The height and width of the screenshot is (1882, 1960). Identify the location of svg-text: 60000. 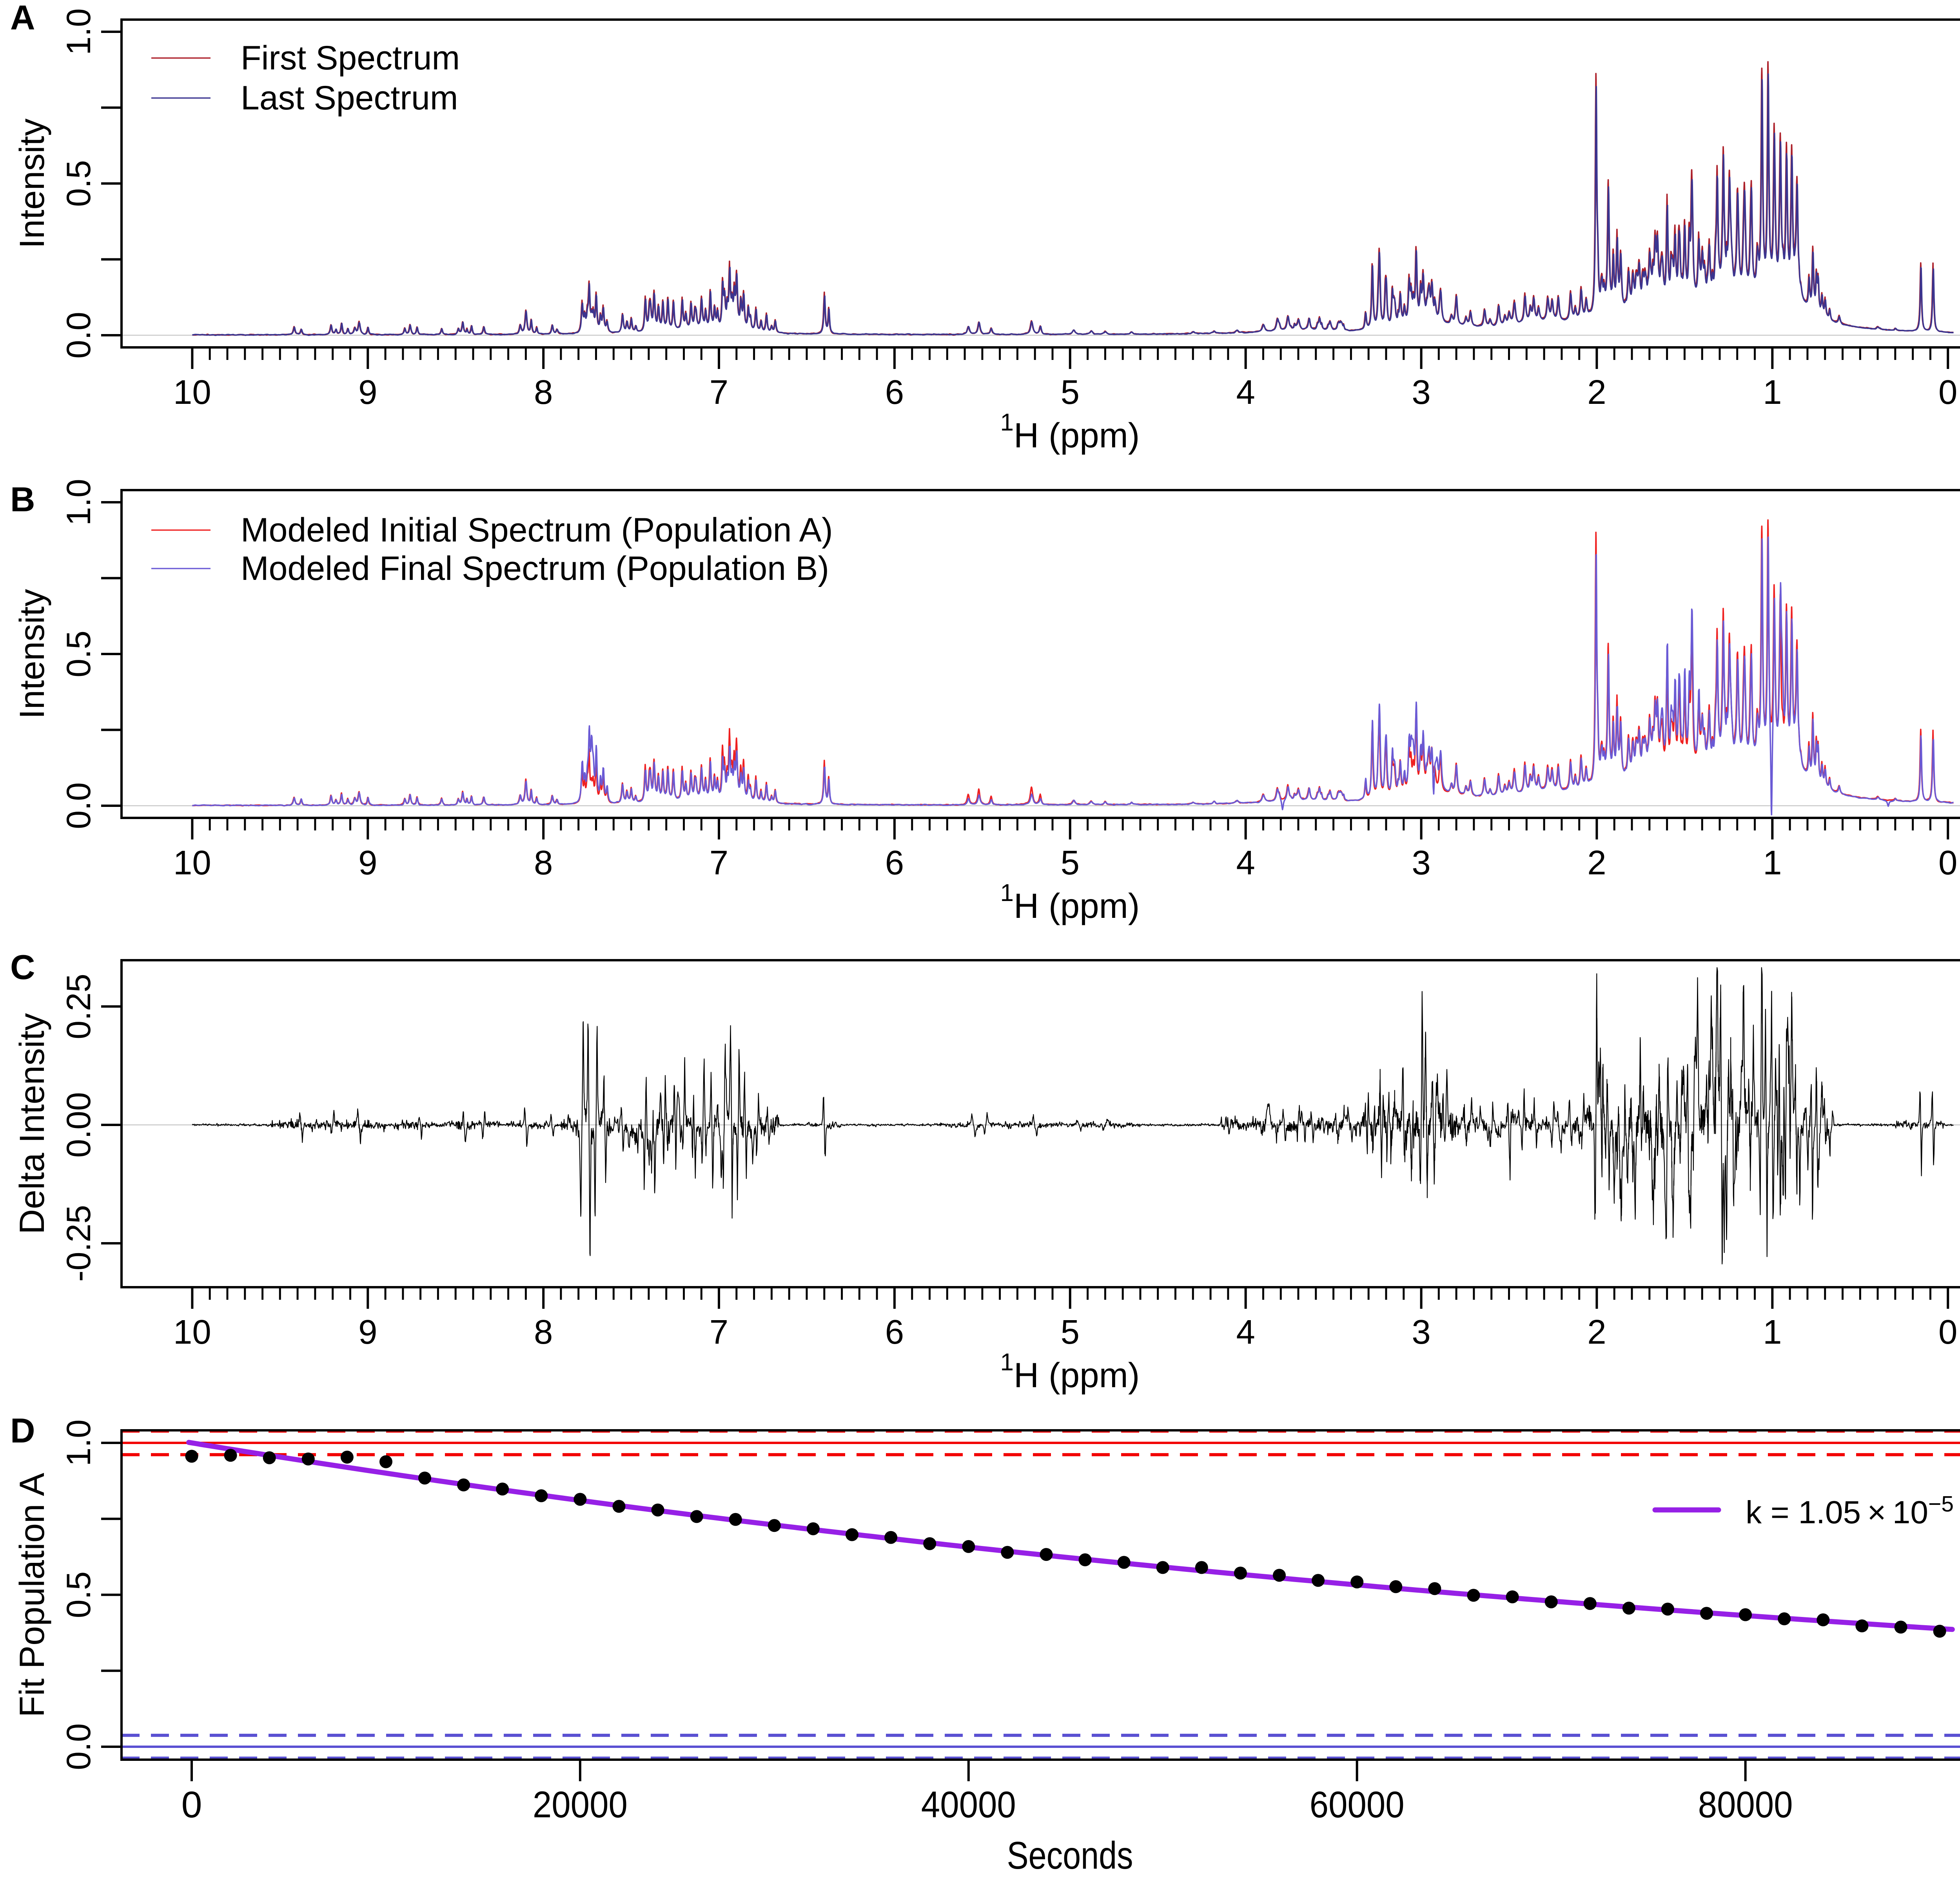
(1357, 1805).